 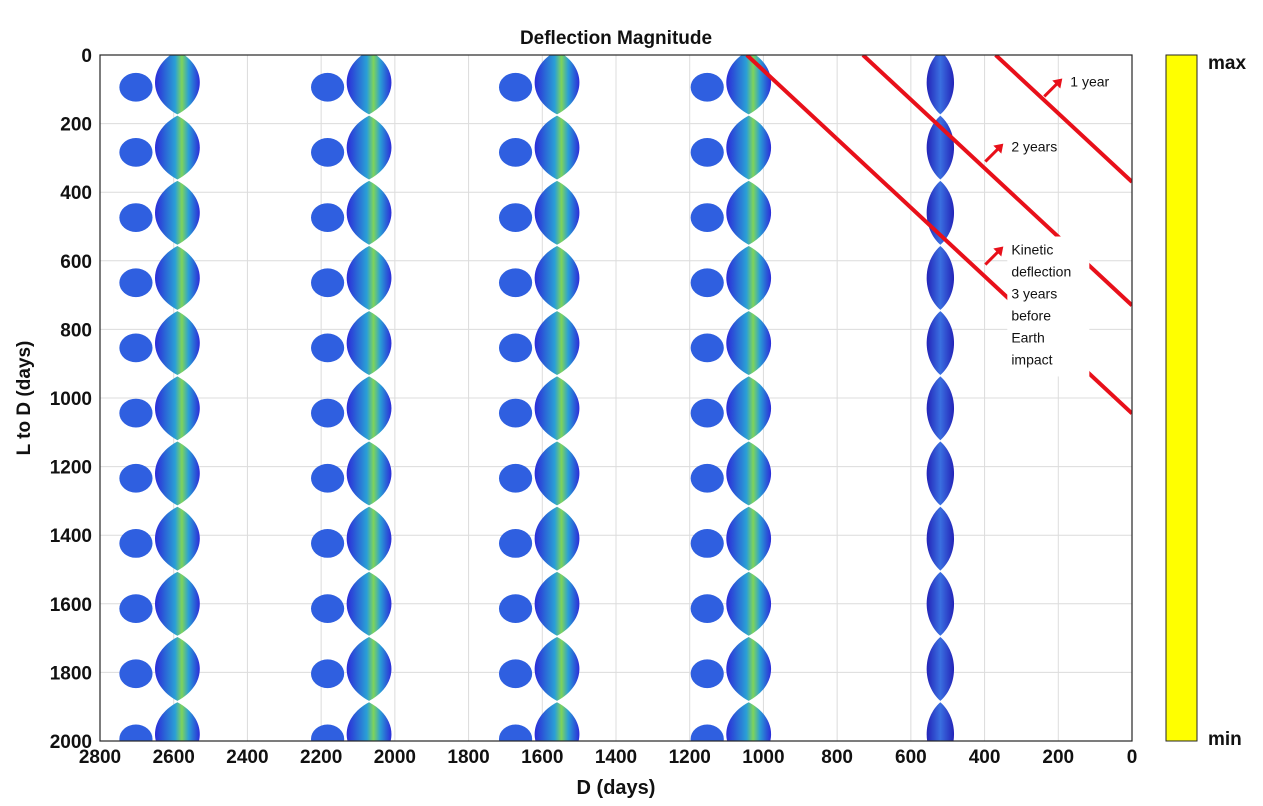 I want to click on x-tick-label: 2600, so click(x=174, y=757).